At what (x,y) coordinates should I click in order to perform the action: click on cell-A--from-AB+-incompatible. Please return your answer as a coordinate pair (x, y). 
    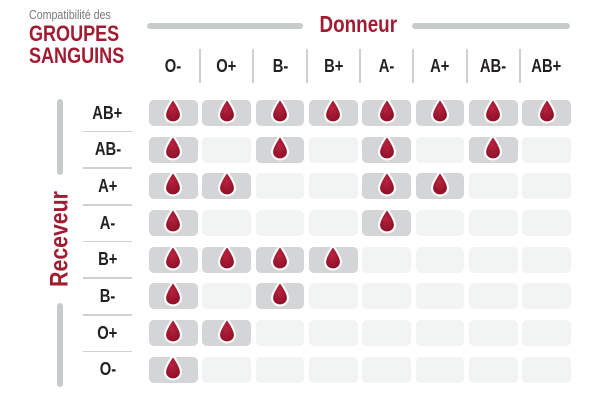
    Looking at the image, I should click on (546, 223).